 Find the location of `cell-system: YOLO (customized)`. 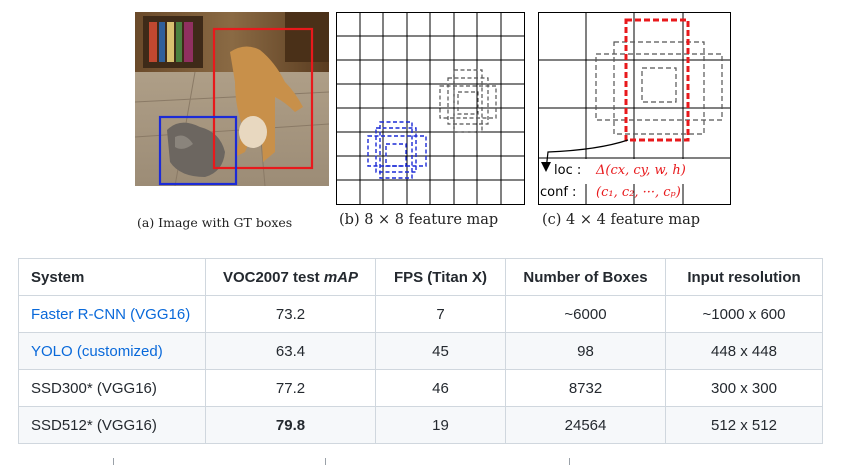

cell-system: YOLO (customized) is located at coordinates (112, 351).